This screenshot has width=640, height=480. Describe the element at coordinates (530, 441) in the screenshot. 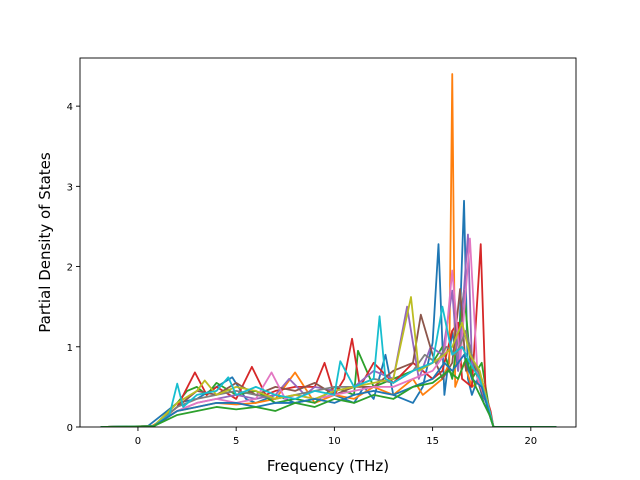

I see `x-tick-label: 20` at that location.